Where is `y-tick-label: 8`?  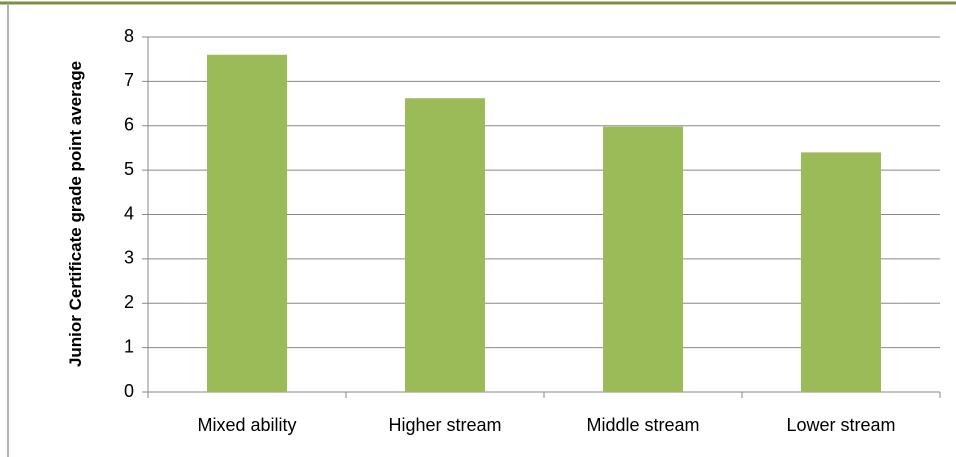 y-tick-label: 8 is located at coordinates (129, 36).